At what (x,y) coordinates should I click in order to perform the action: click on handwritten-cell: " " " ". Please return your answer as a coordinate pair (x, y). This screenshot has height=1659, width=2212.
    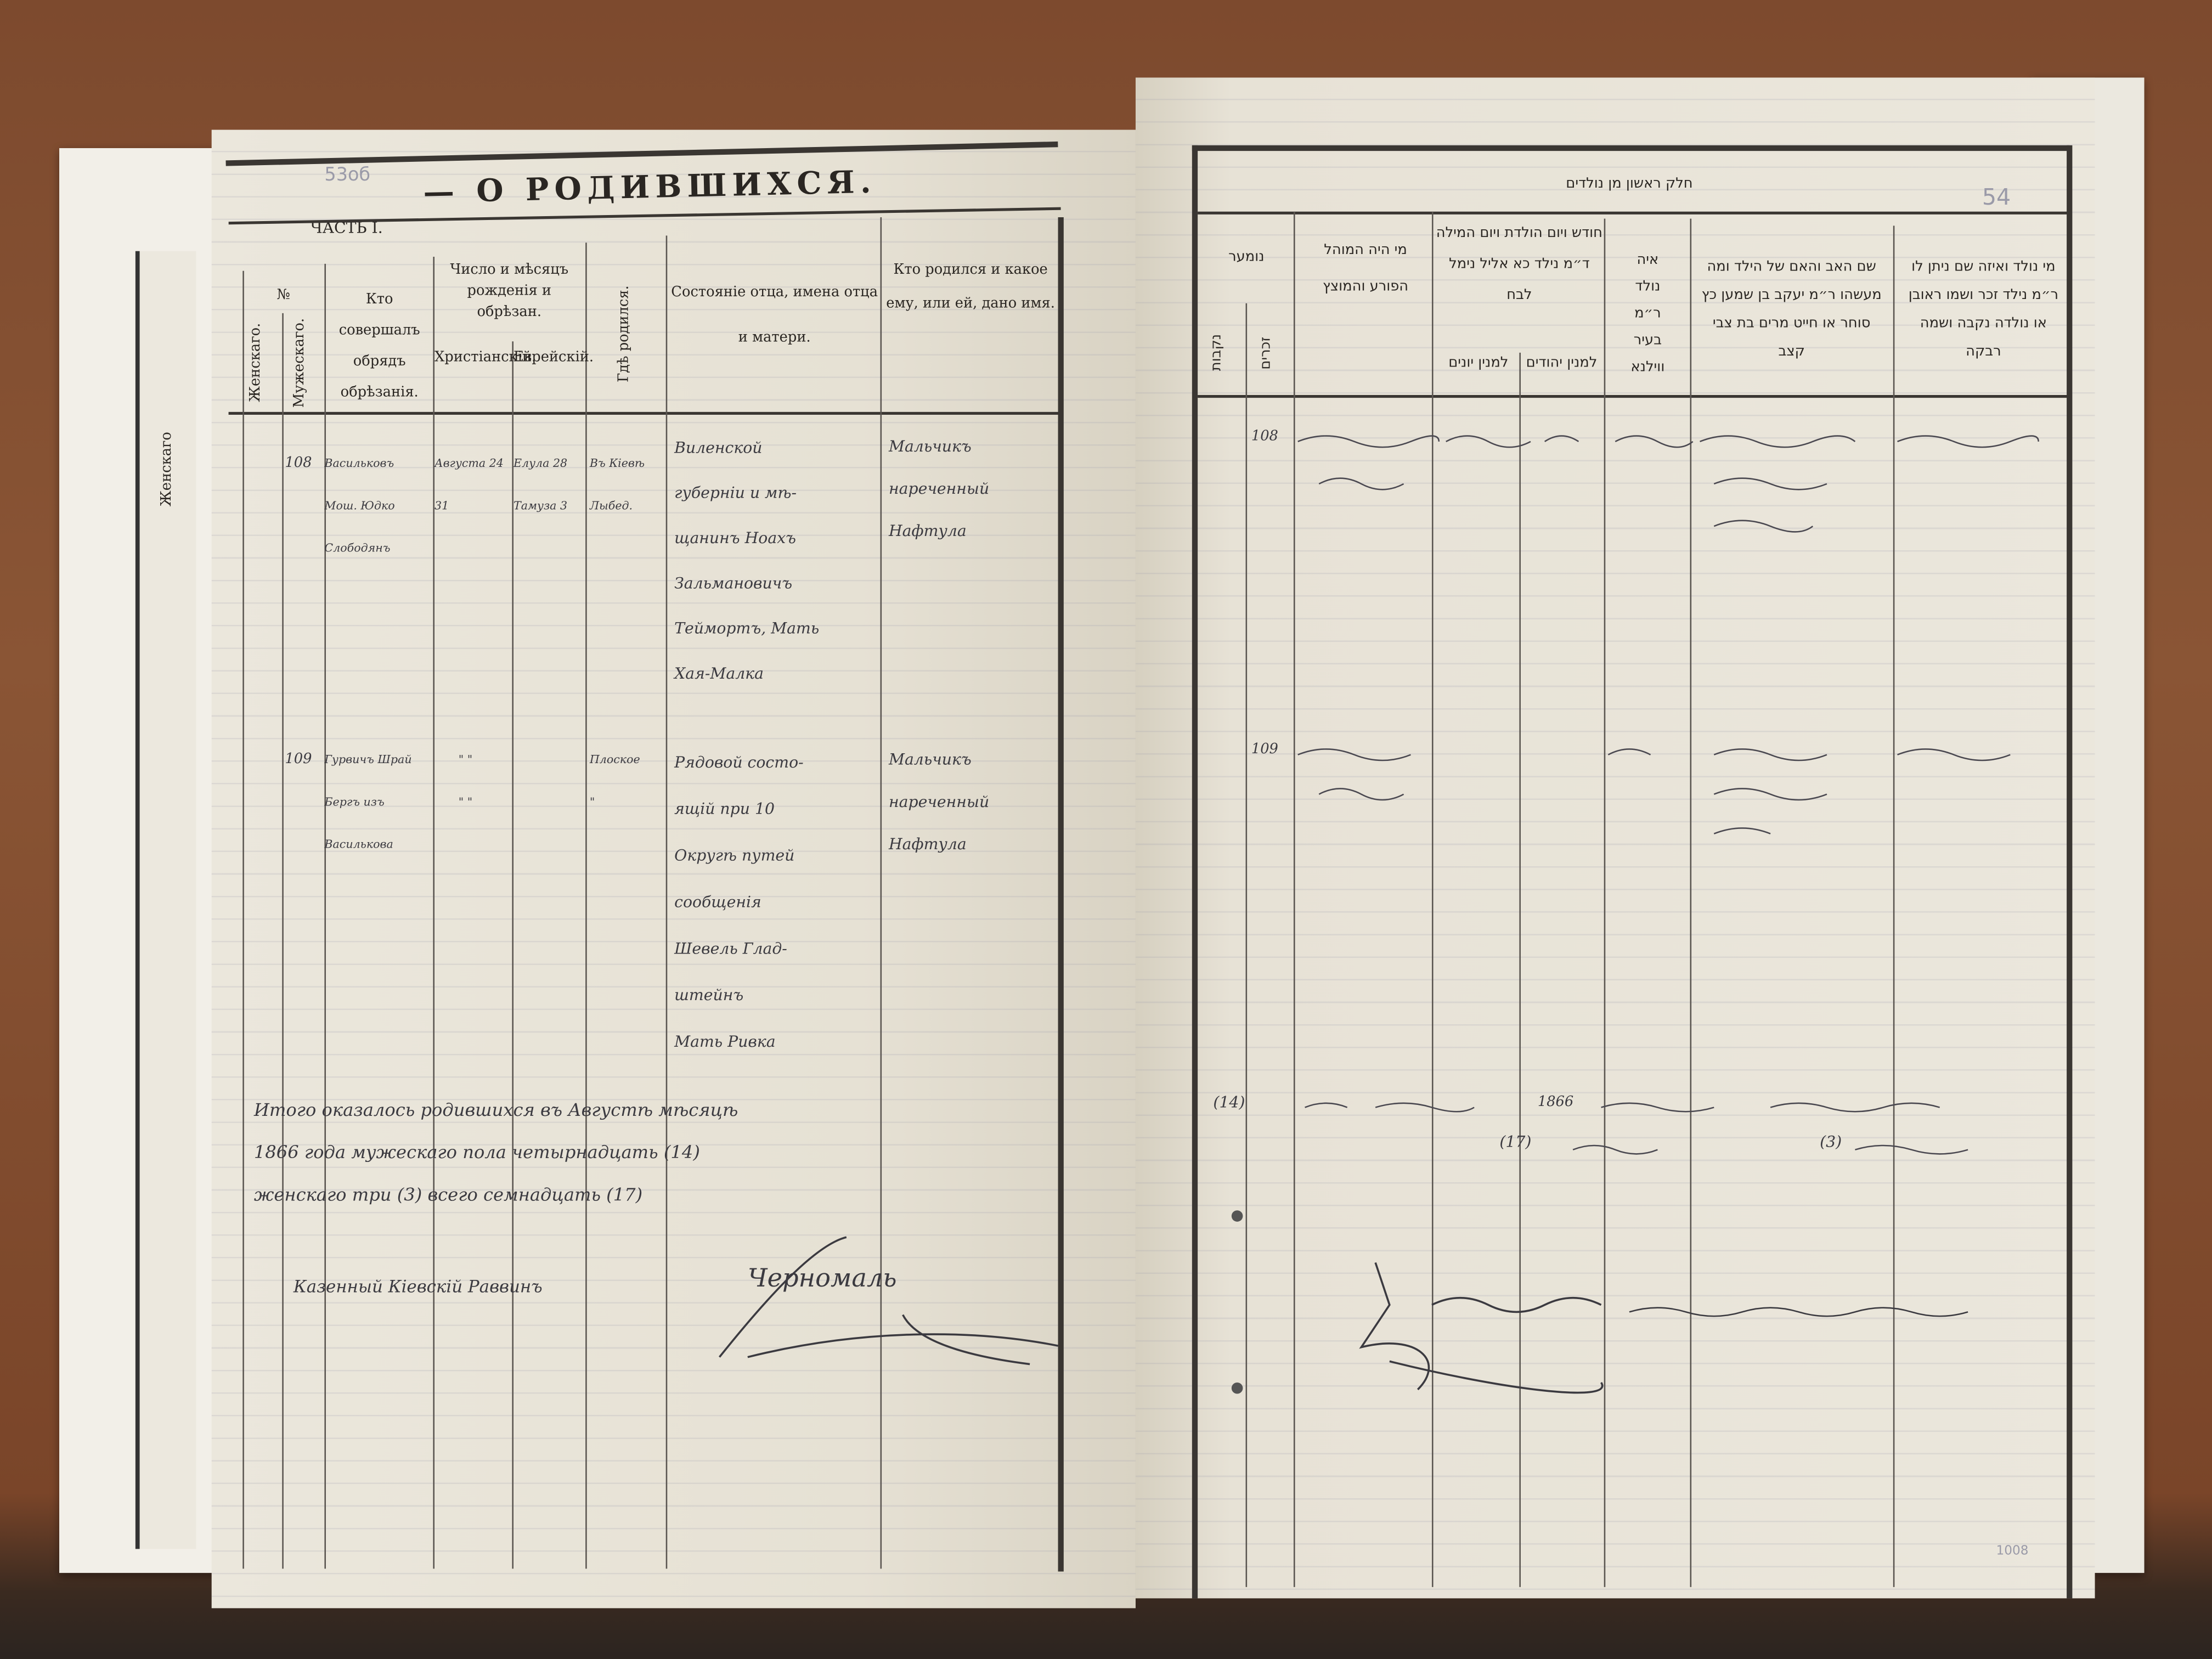
    Looking at the image, I should click on (466, 781).